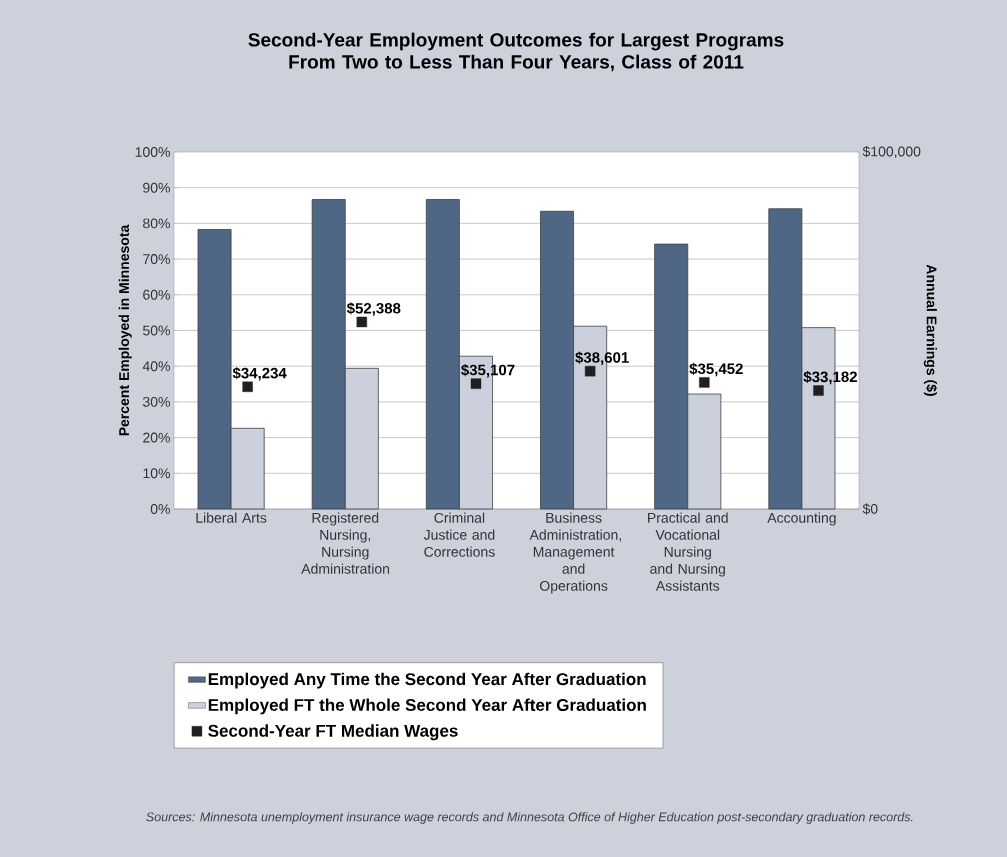  Describe the element at coordinates (427, 680) in the screenshot. I see `legend-label: Employed Any Time the Second Year After Graduation` at that location.